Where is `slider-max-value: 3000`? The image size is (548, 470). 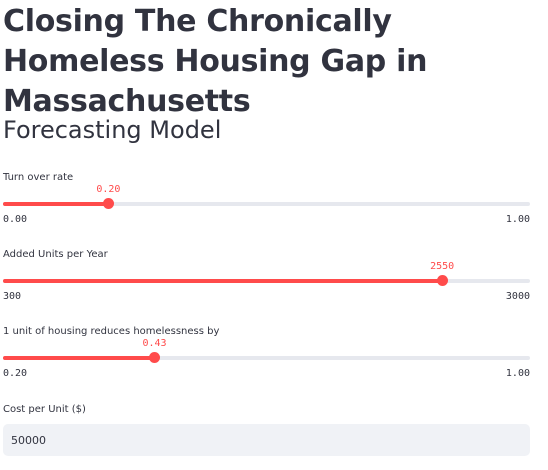 slider-max-value: 3000 is located at coordinates (517, 296).